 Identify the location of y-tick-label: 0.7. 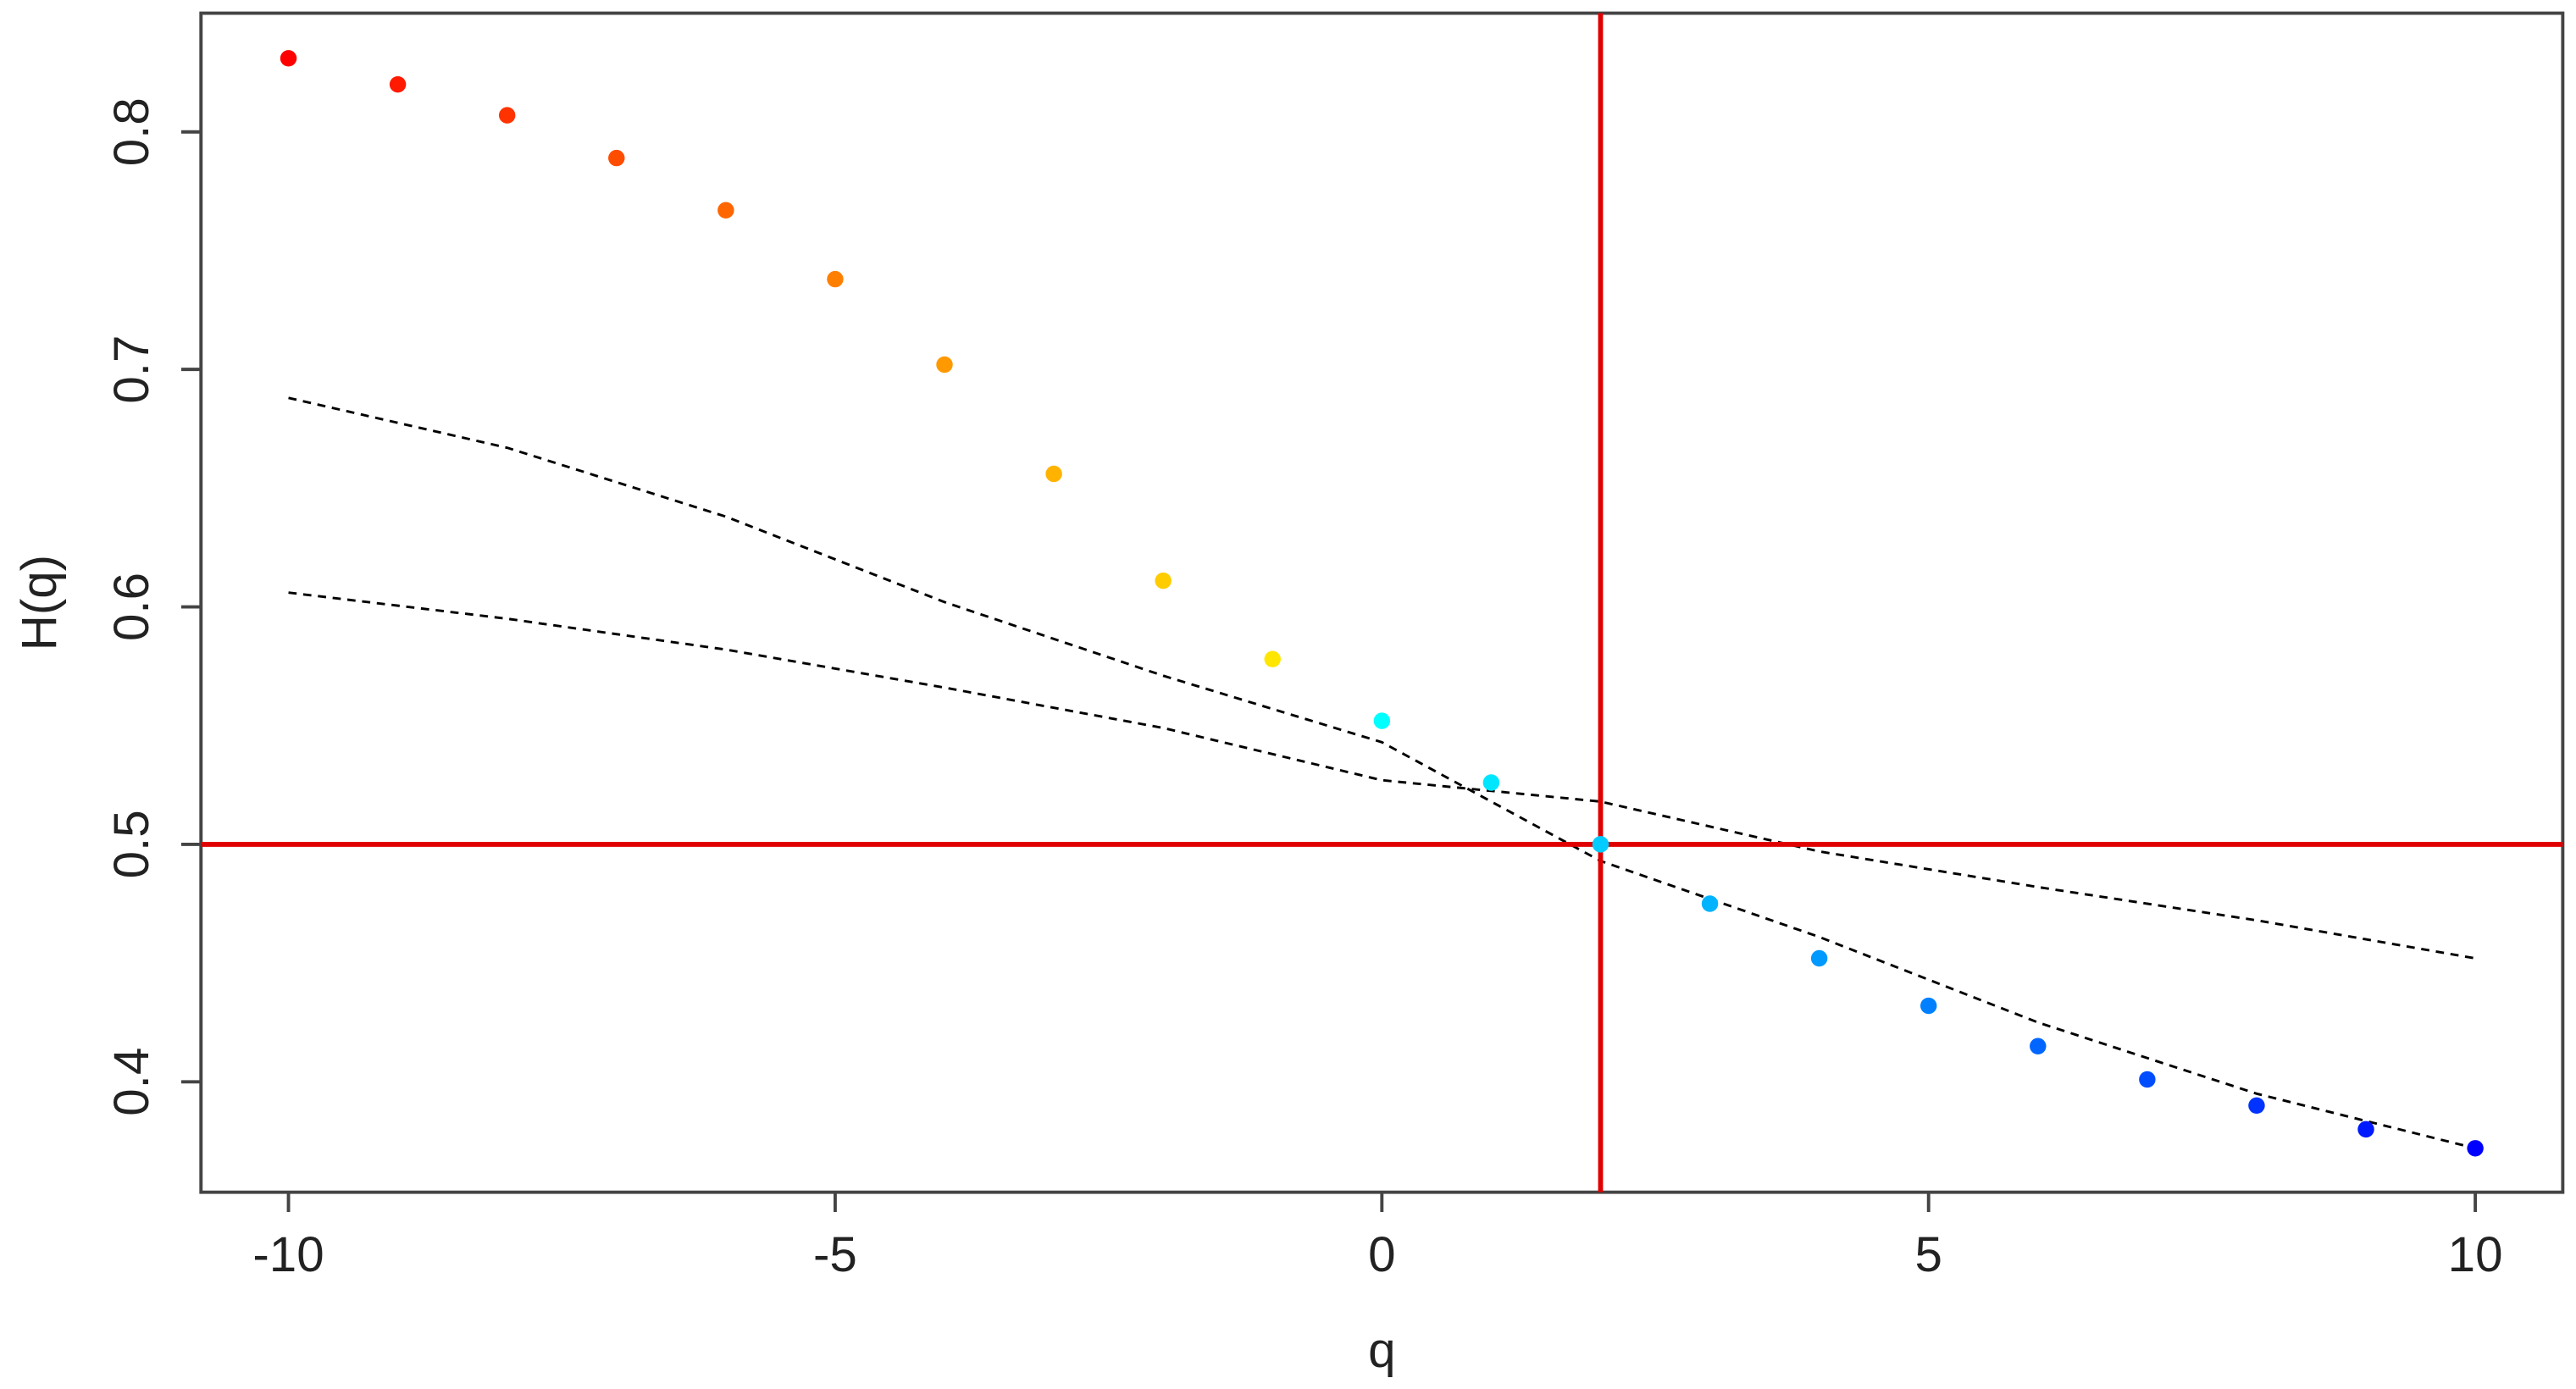
(131, 369).